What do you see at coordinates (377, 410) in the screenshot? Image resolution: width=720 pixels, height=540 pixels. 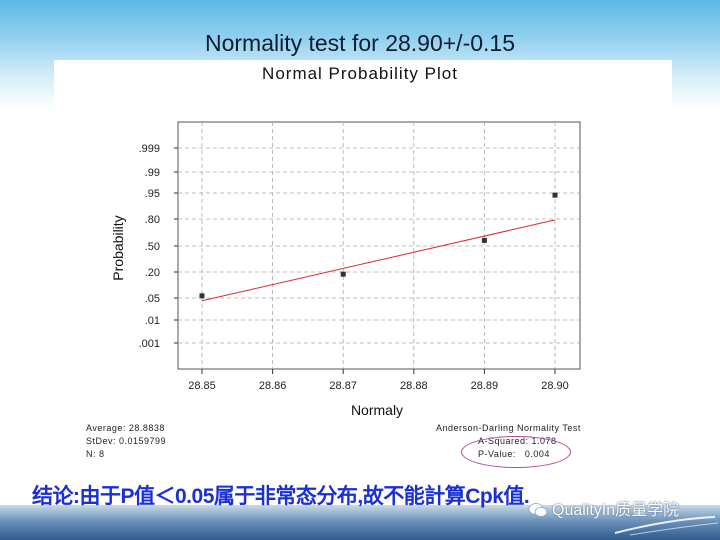 I see `x-axis-label: Normaly` at bounding box center [377, 410].